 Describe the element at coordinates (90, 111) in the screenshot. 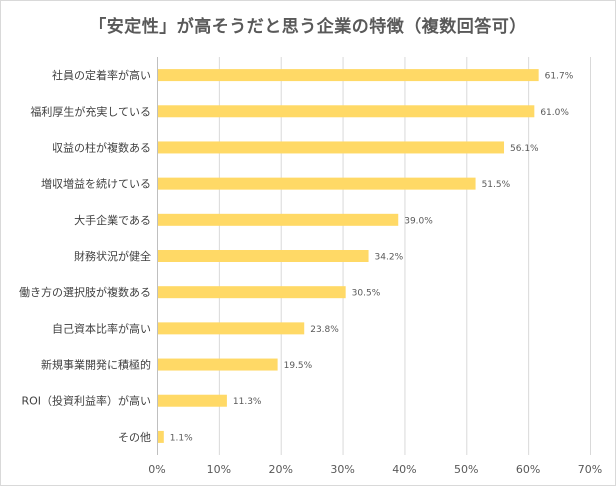

I see `category-label: 福利厚生が充実している` at that location.